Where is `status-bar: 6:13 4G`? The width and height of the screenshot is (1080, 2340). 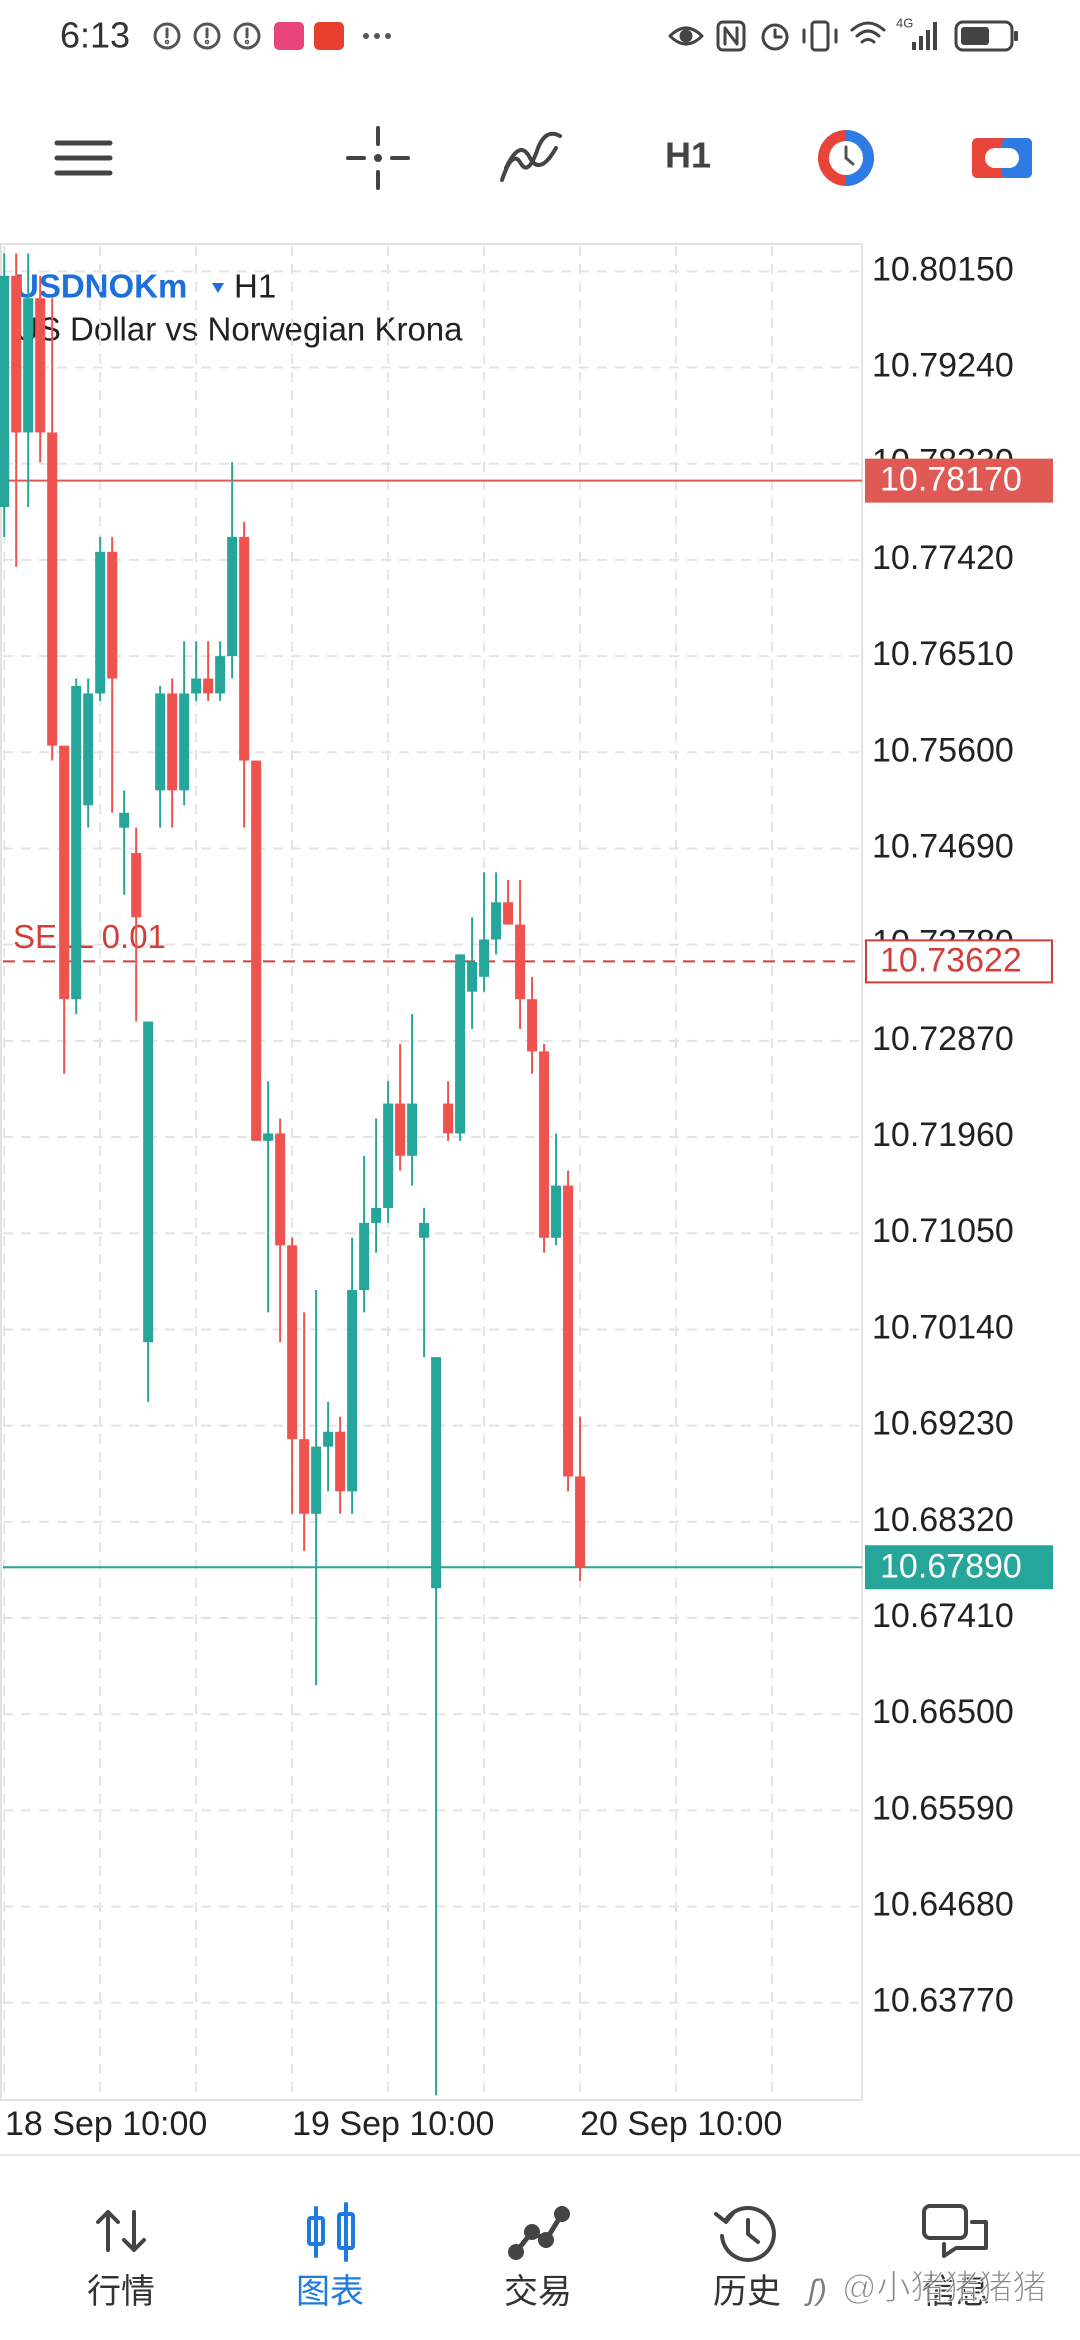 status-bar: 6:13 4G is located at coordinates (539, 35).